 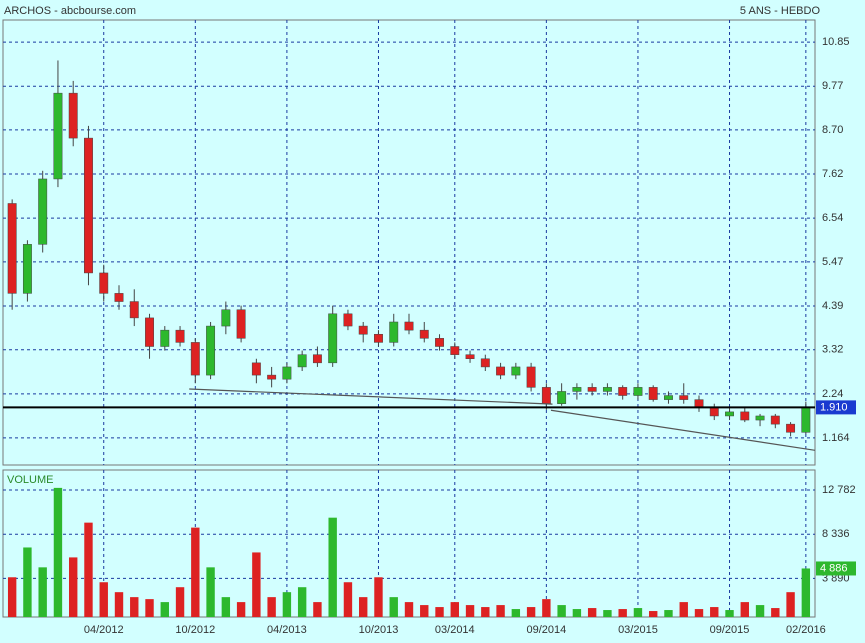 I want to click on x-tick-label: 04/2013, so click(x=287, y=630).